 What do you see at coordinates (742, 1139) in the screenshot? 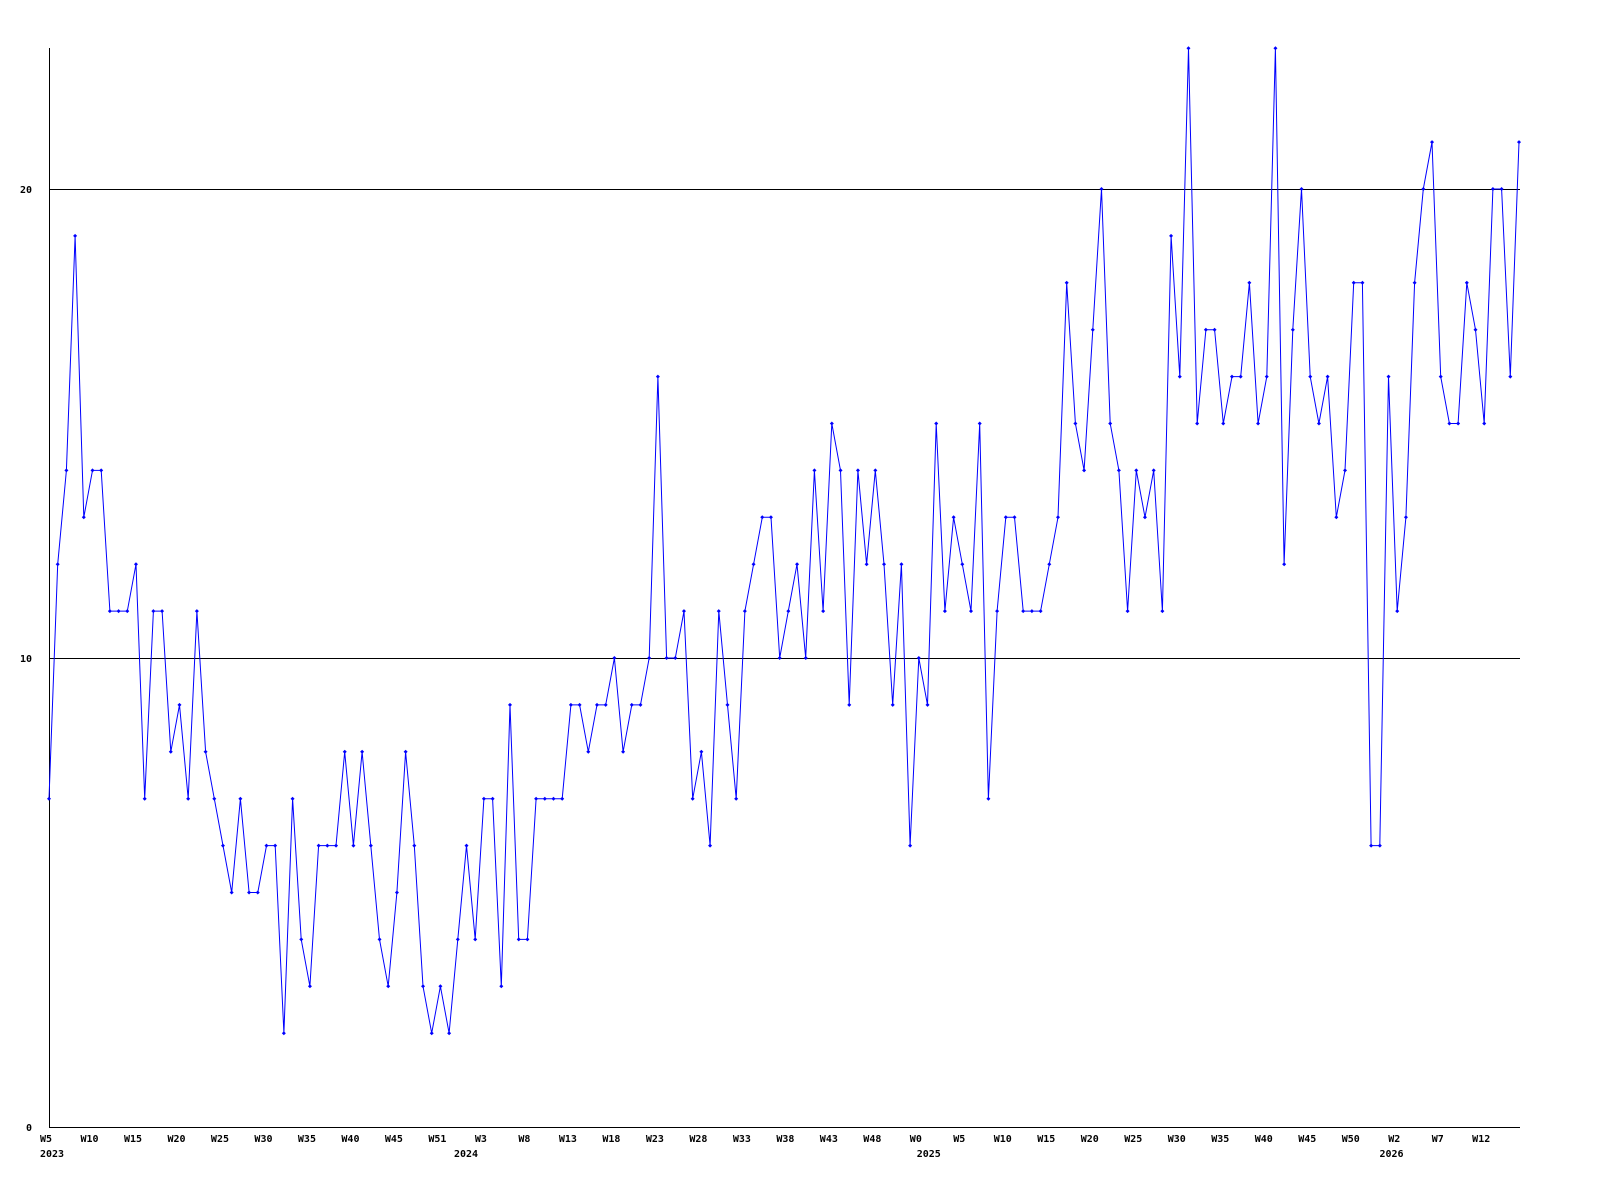
I see `x-tick-label: W33` at bounding box center [742, 1139].